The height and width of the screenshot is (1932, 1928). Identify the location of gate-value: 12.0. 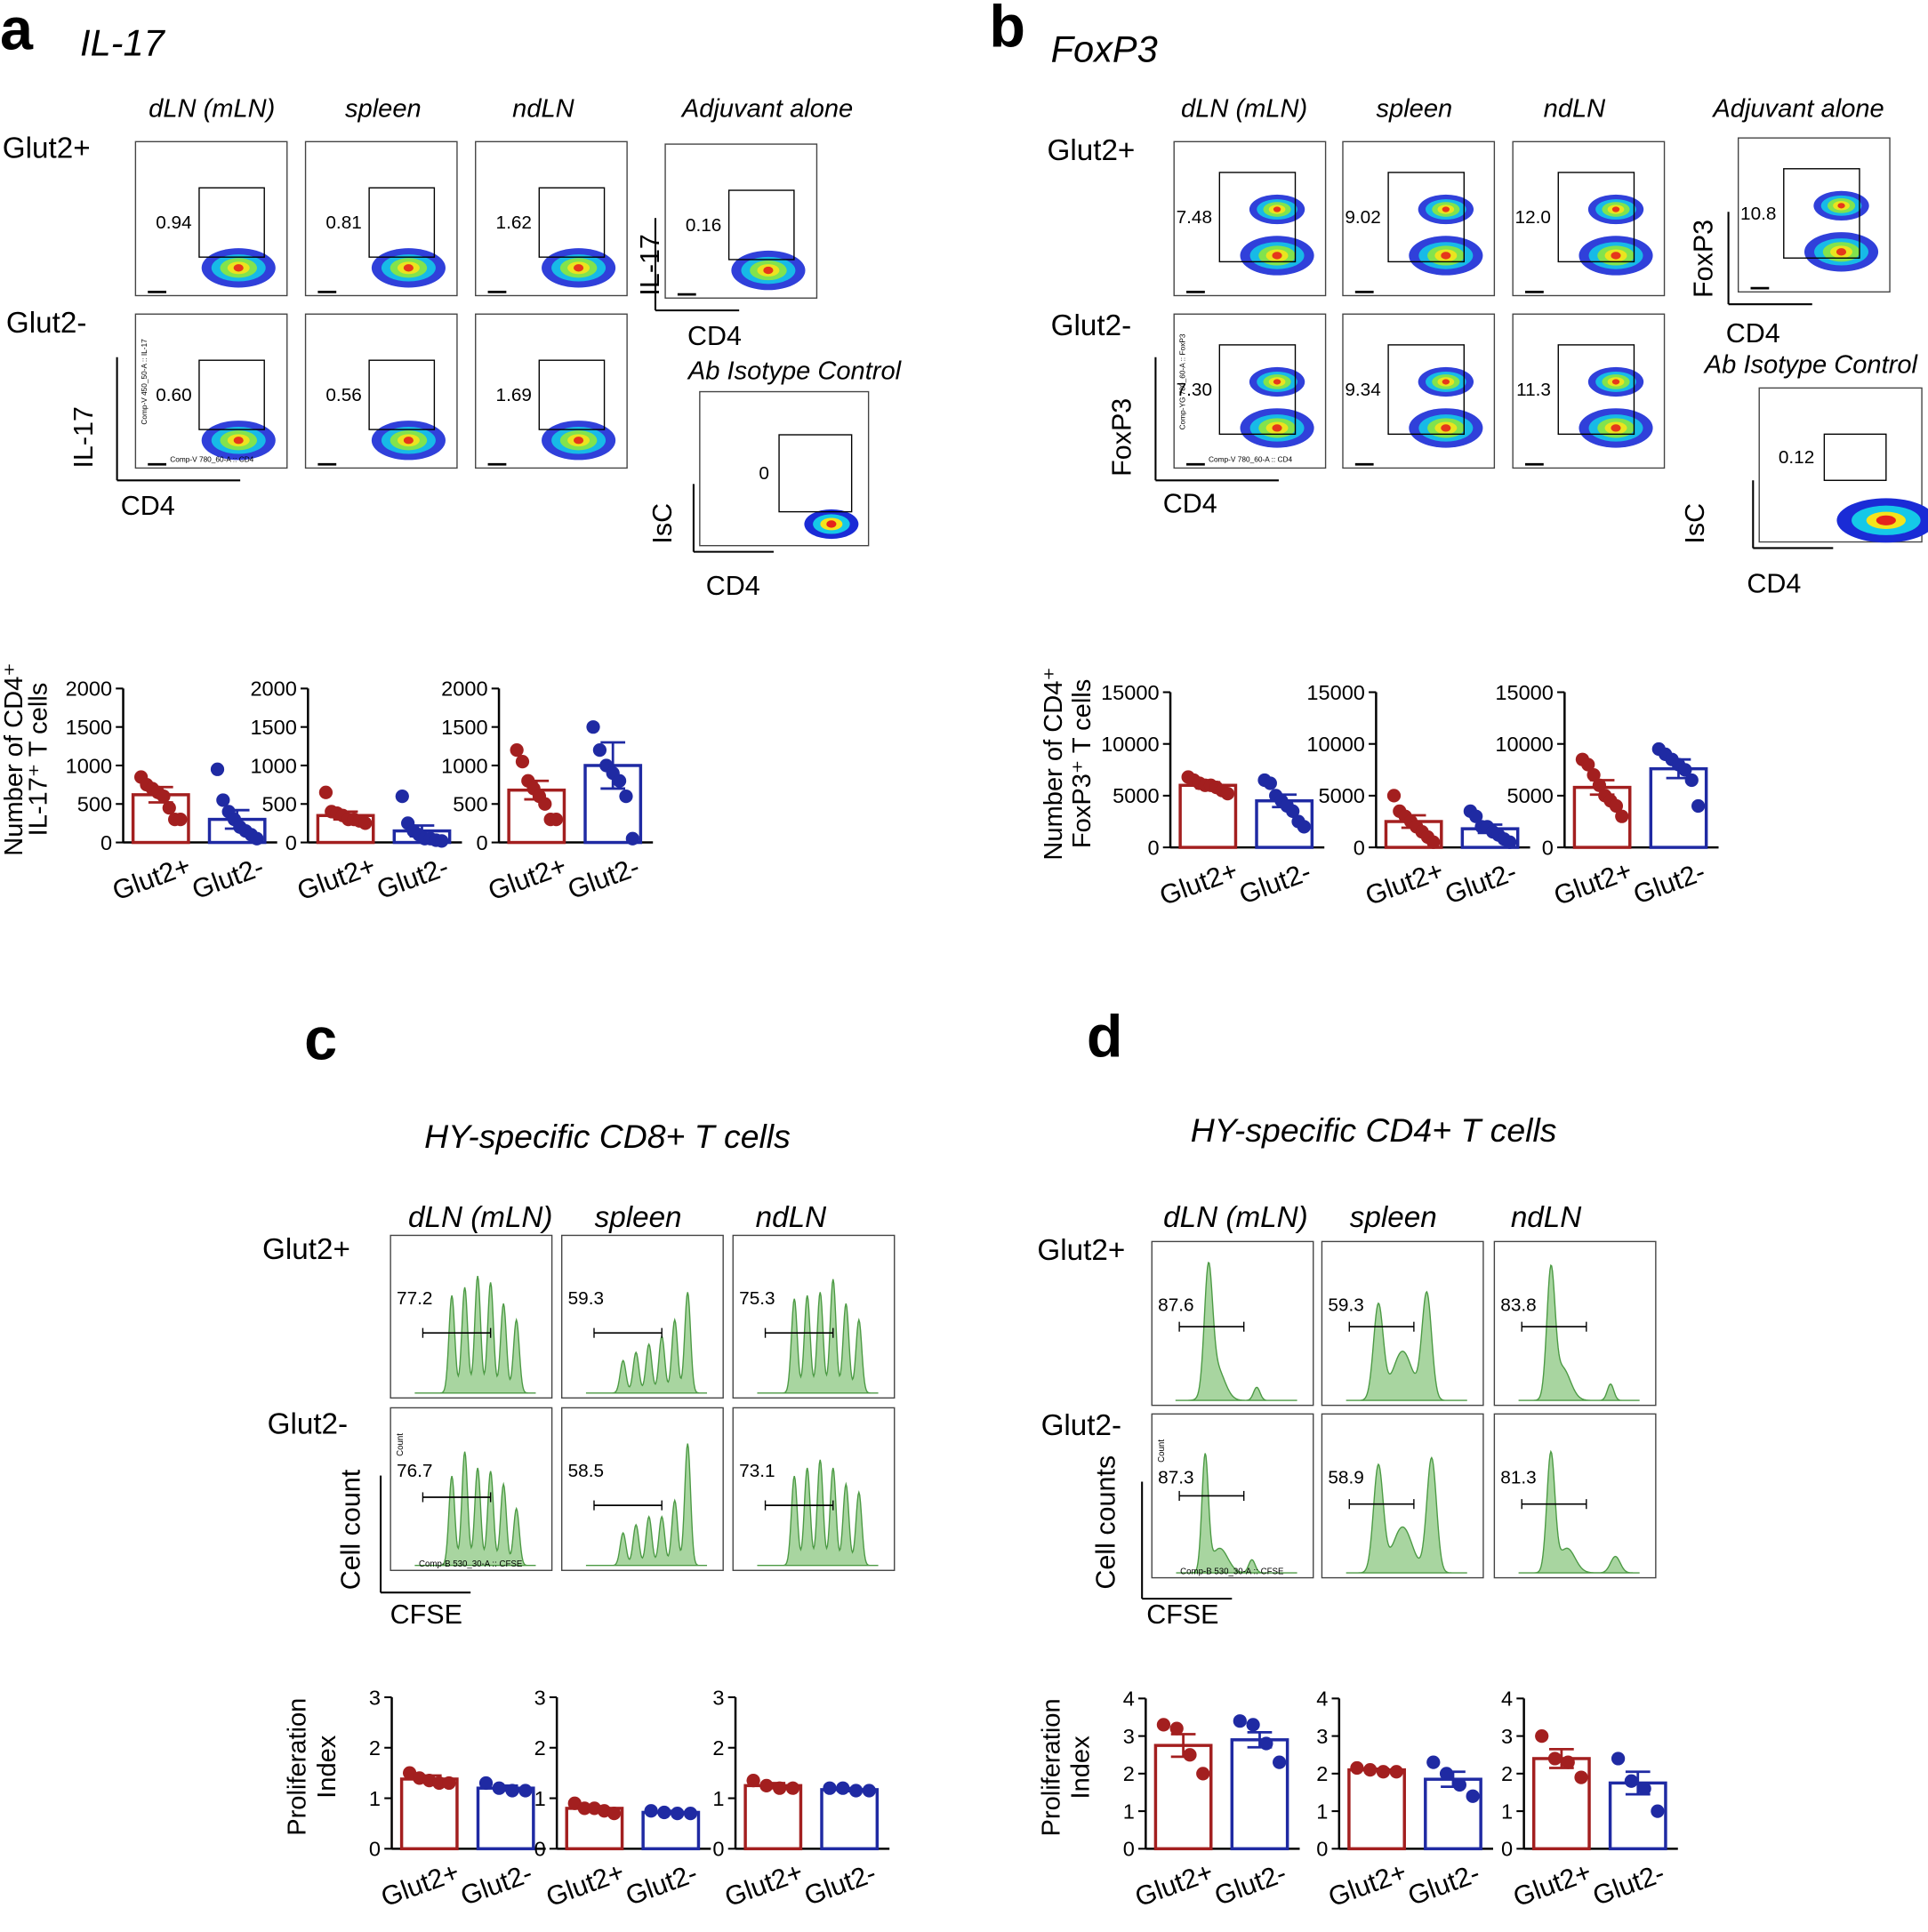
(1533, 218).